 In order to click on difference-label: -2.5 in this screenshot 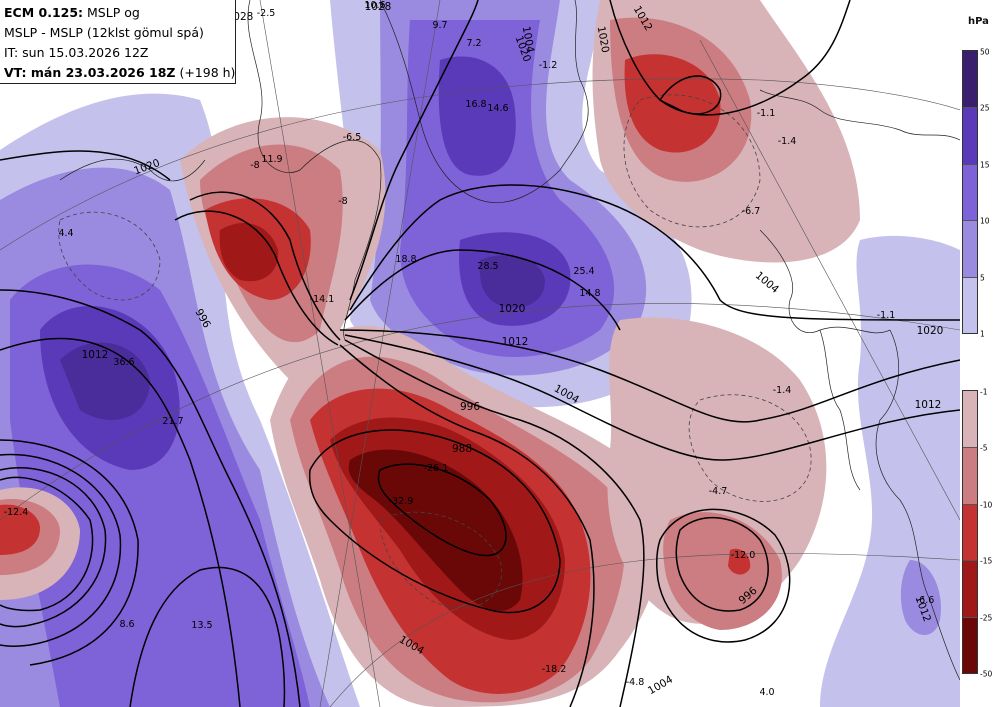, I will do `click(266, 13)`.